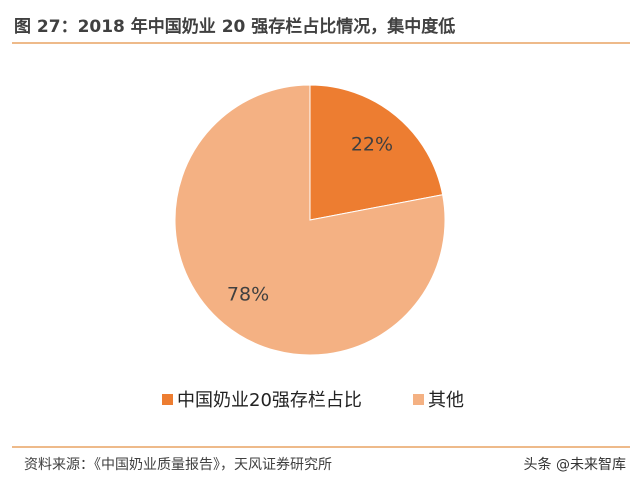 The width and height of the screenshot is (640, 490). What do you see at coordinates (248, 294) in the screenshot?
I see `data-label: 78%` at bounding box center [248, 294].